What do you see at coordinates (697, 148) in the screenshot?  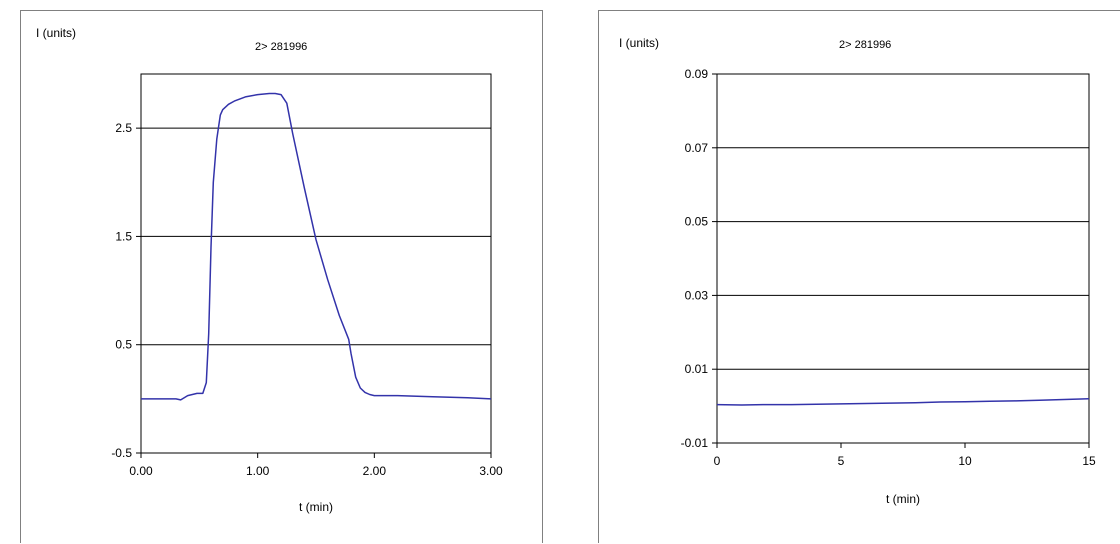 I see `y-tick-label: 0.07` at bounding box center [697, 148].